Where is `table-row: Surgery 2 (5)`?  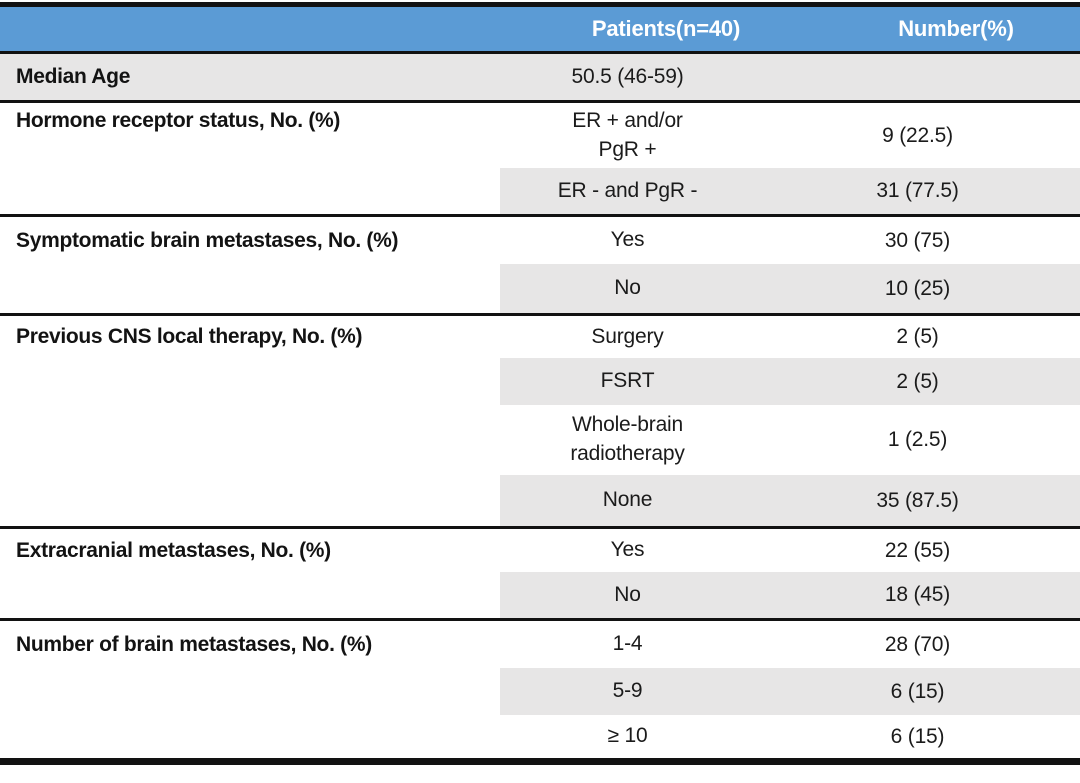
table-row: Surgery 2 (5) is located at coordinates (790, 337).